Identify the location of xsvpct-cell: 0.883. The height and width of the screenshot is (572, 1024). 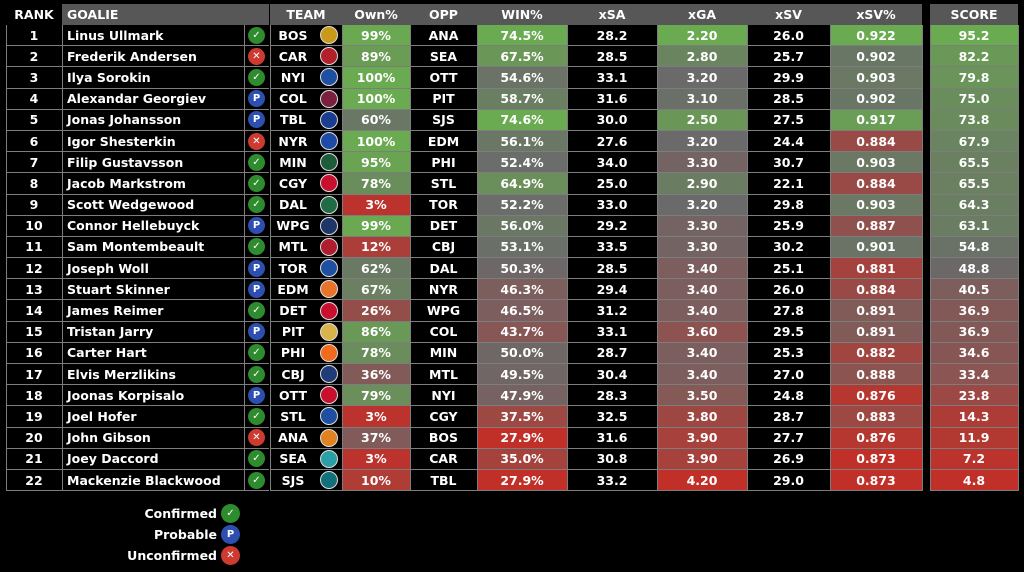
(876, 416).